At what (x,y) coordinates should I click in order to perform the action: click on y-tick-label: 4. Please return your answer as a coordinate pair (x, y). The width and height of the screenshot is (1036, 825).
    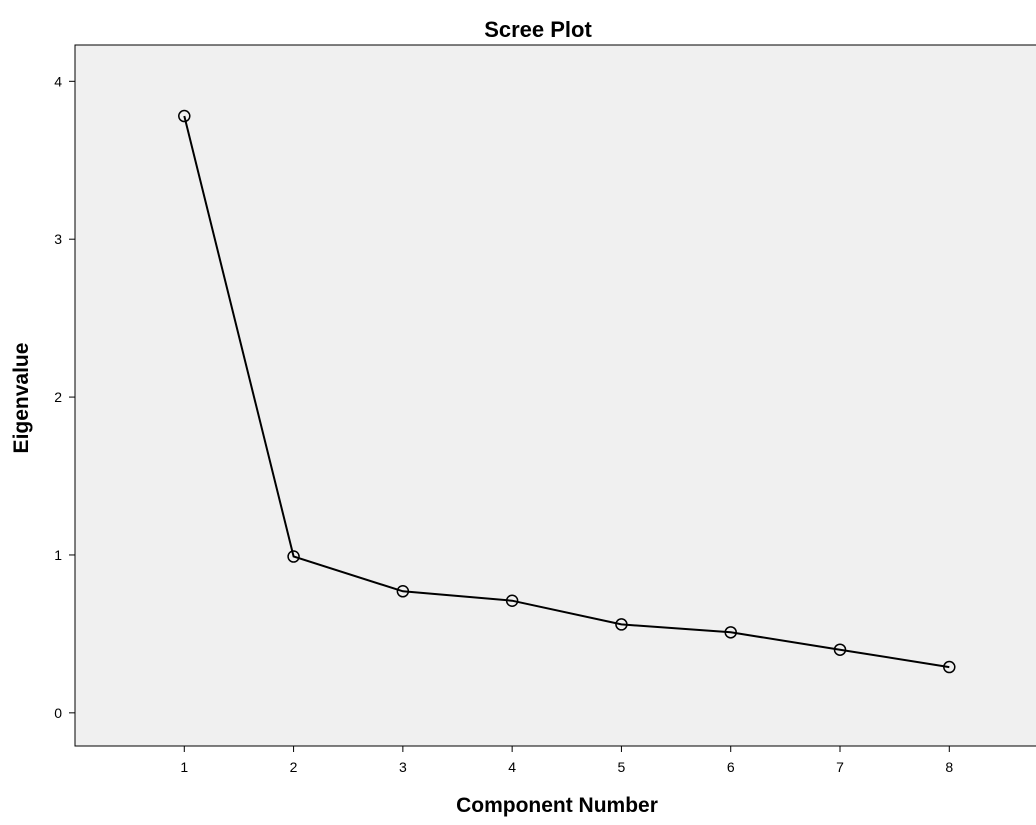
    Looking at the image, I should click on (58, 81).